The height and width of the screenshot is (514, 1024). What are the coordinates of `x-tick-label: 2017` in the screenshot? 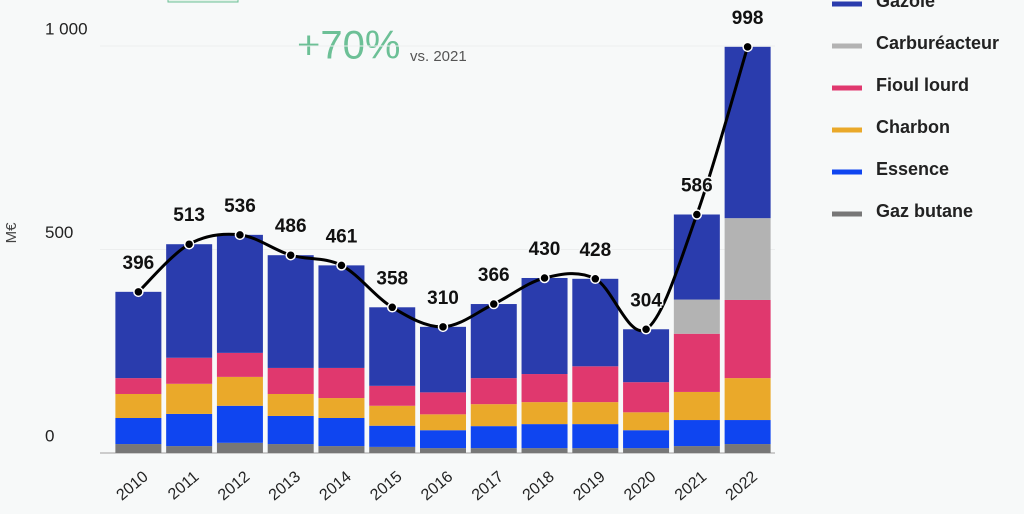 It's located at (488, 486).